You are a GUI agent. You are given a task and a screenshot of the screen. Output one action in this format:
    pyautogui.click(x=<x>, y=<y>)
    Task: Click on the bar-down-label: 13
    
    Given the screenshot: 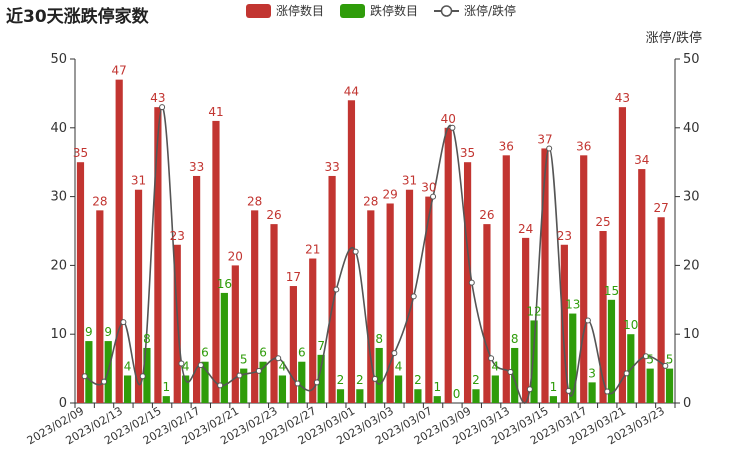 What is the action you would take?
    pyautogui.click(x=572, y=305)
    